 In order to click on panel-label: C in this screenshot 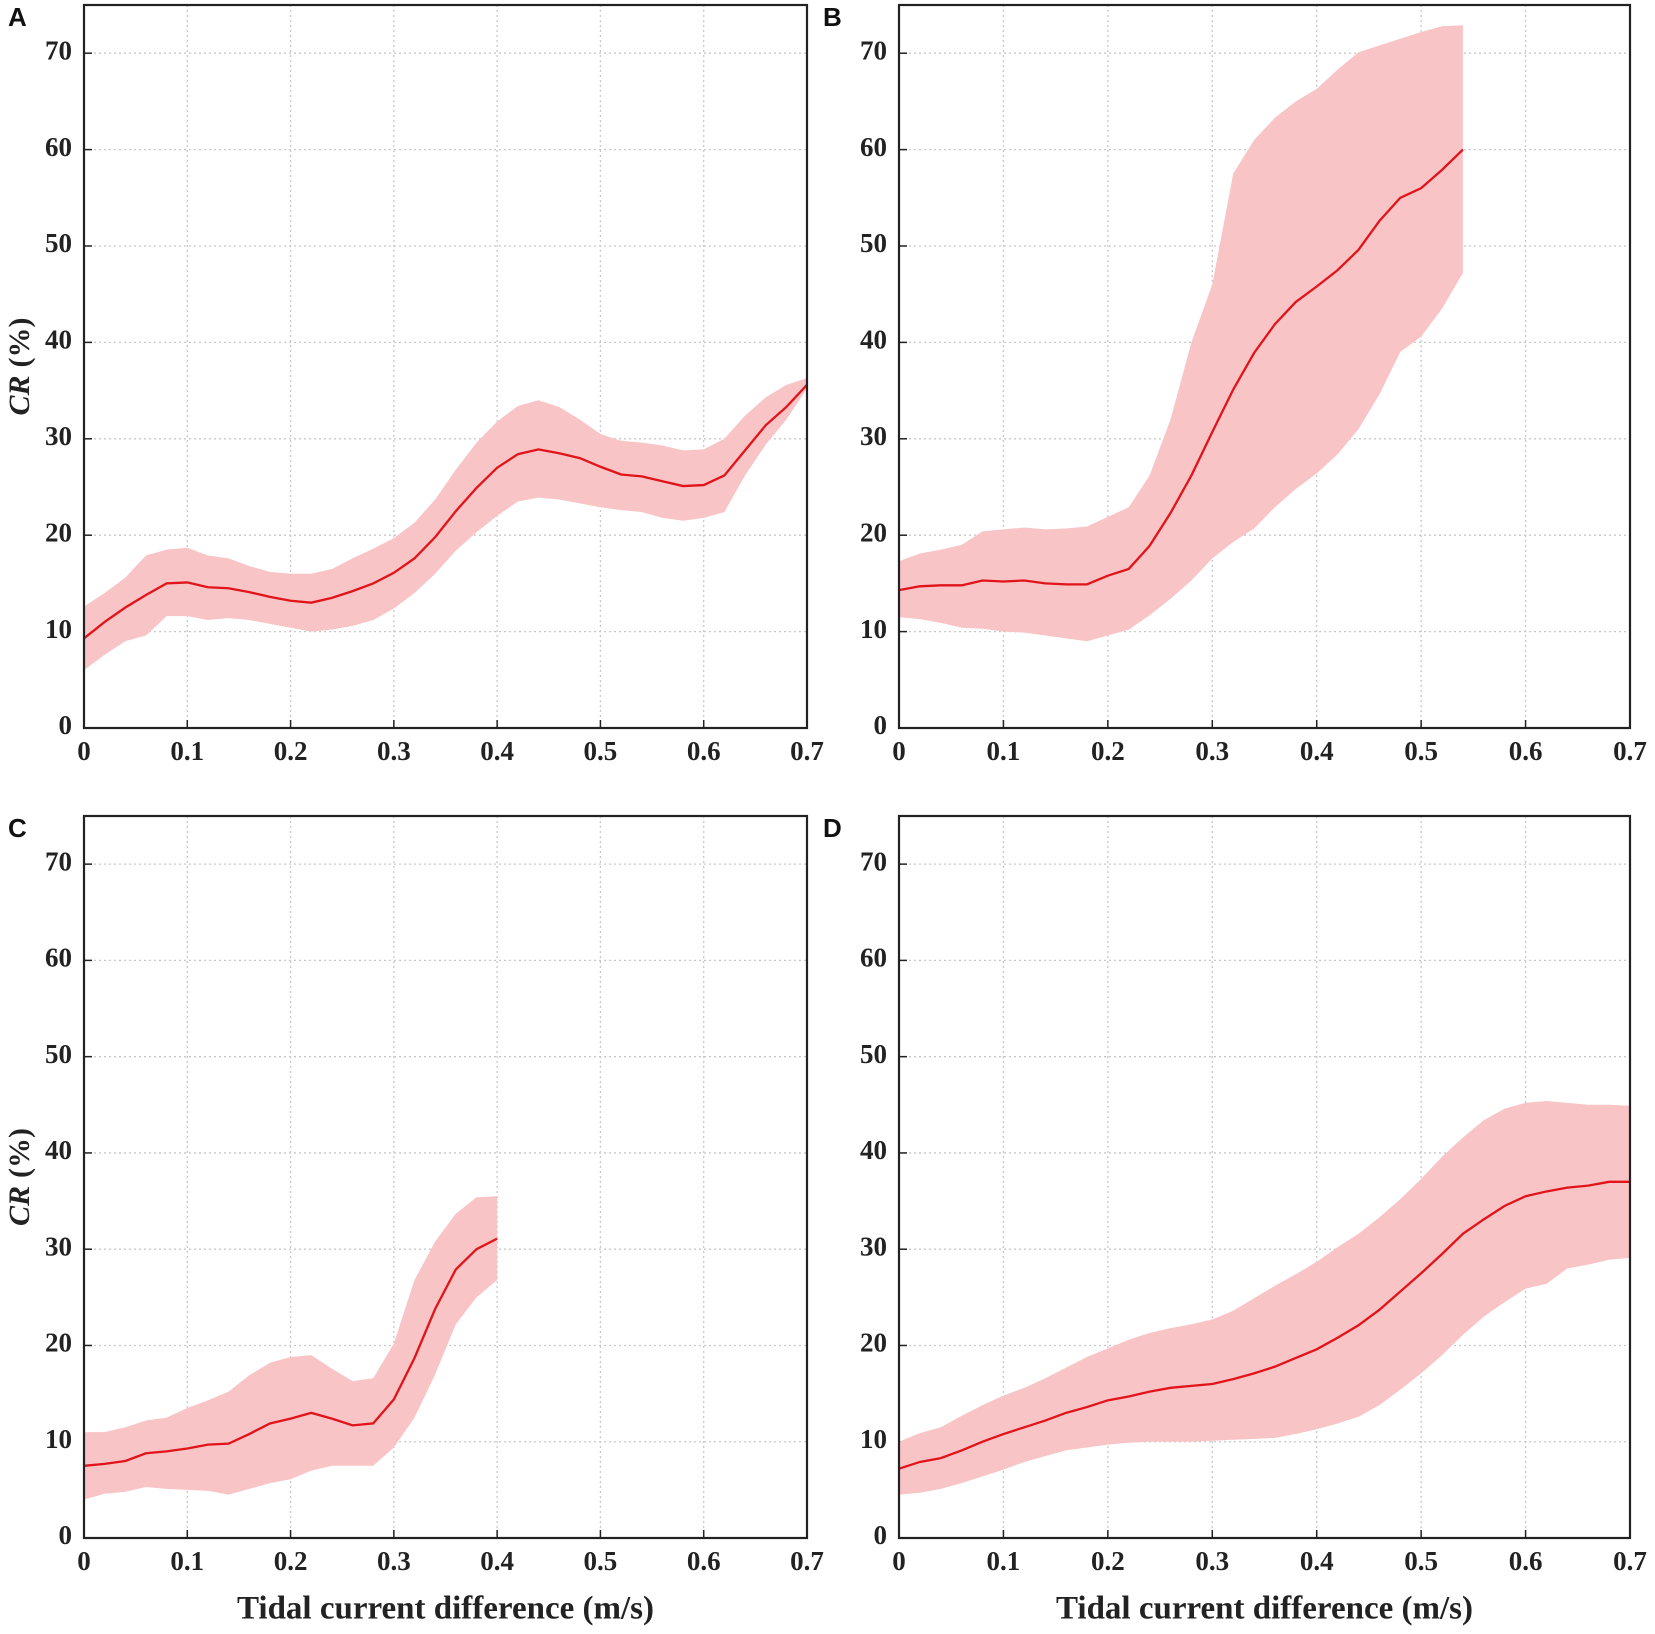, I will do `click(17, 828)`.